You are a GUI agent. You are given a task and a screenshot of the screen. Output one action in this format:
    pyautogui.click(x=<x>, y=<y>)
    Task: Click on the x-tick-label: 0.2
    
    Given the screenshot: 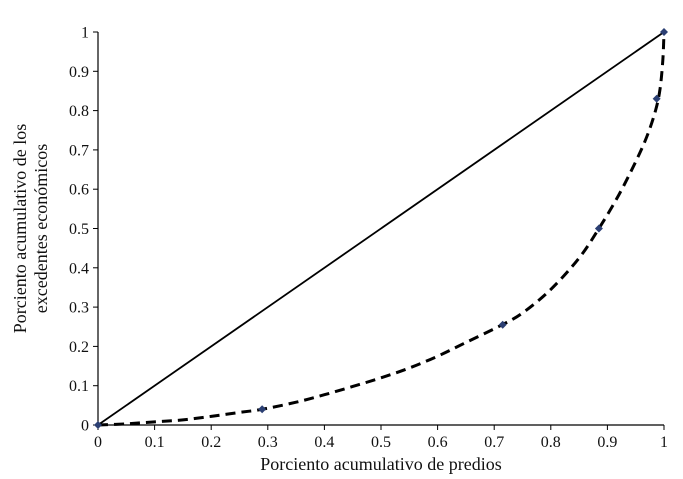 What is the action you would take?
    pyautogui.click(x=211, y=442)
    